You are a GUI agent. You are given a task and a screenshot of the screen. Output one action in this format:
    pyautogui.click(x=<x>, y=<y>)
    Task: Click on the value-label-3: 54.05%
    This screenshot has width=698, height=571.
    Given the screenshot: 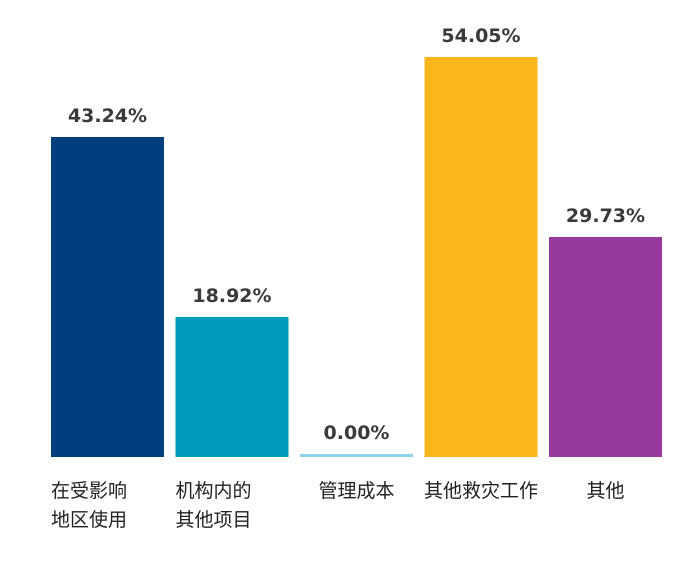 What is the action you would take?
    pyautogui.click(x=480, y=36)
    